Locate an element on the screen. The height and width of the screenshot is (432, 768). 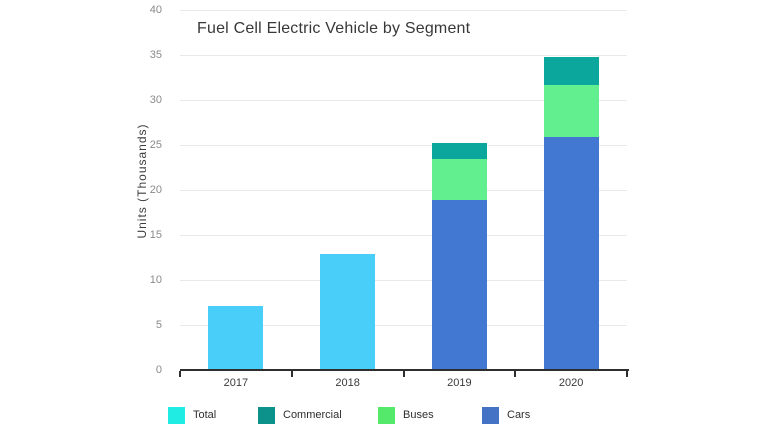
legend-label: Commercial is located at coordinates (312, 415).